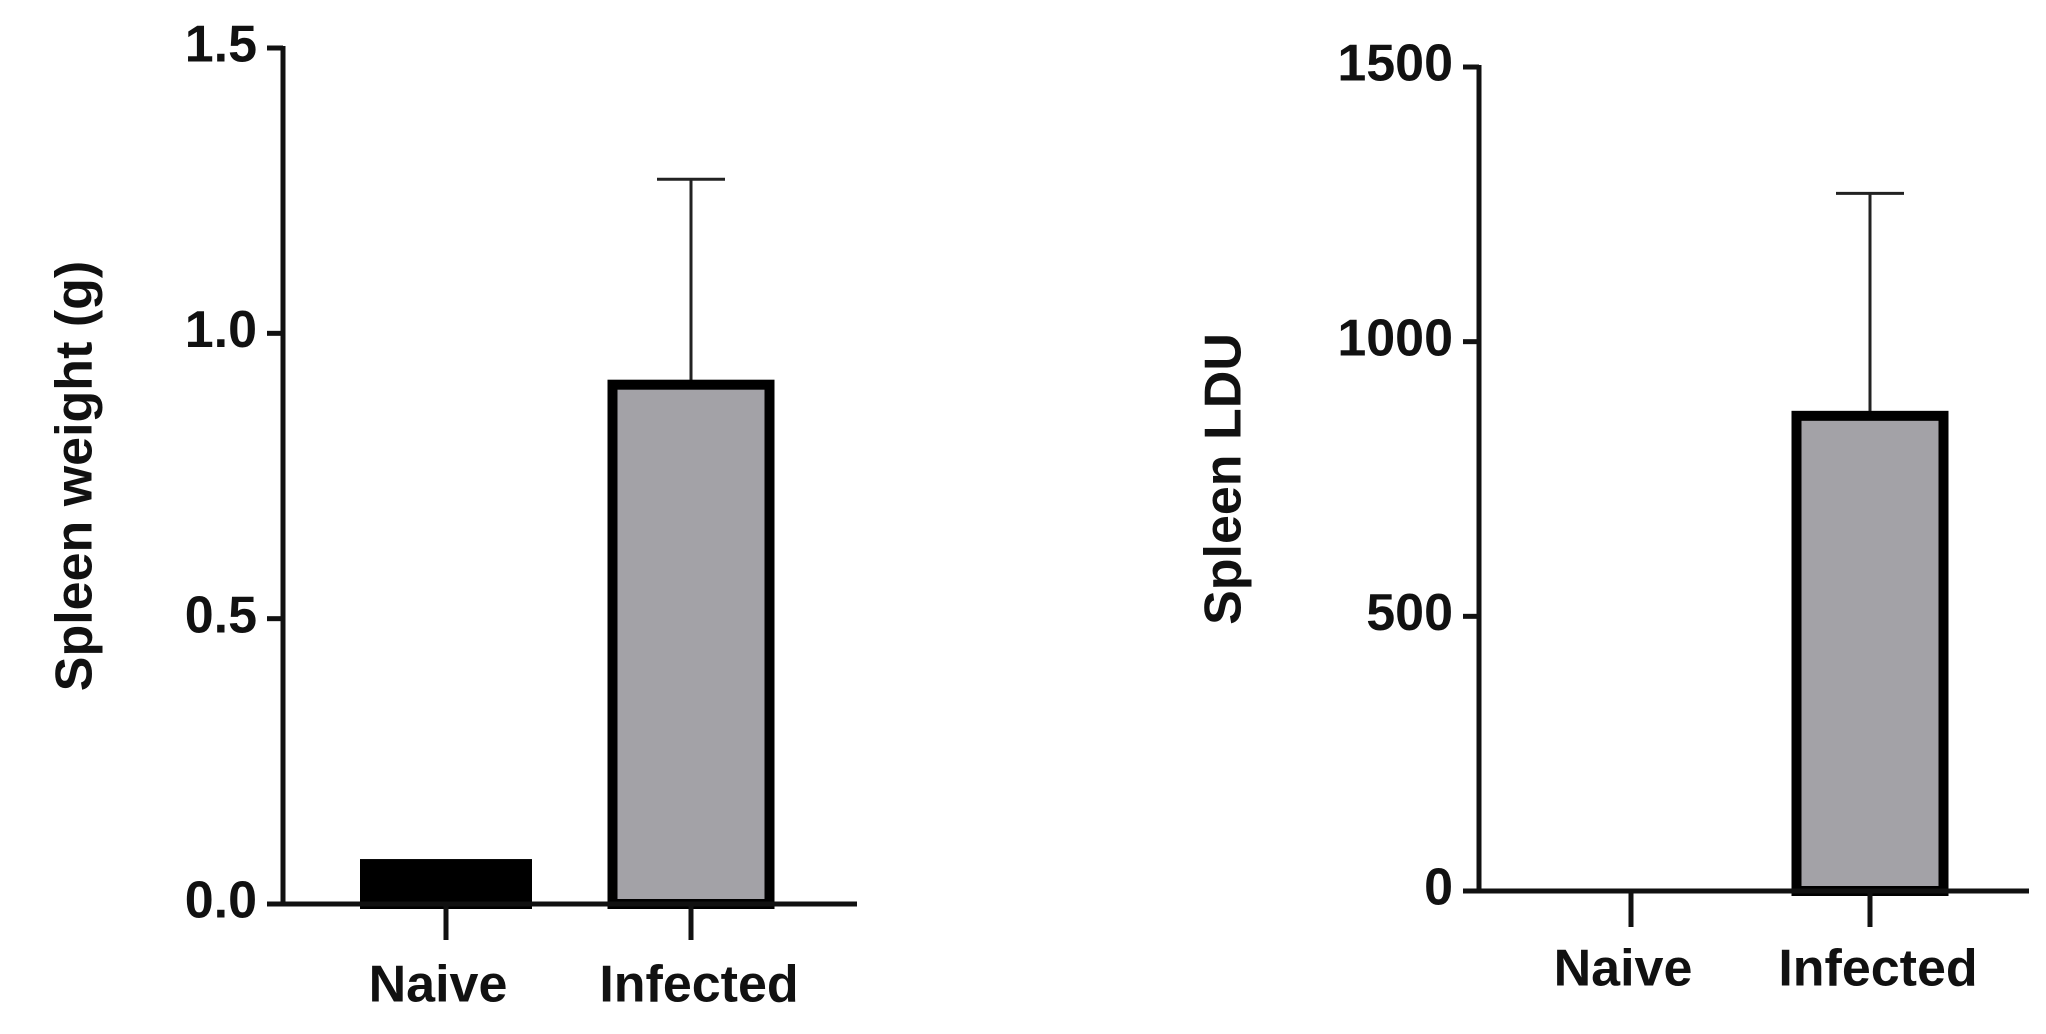 The image size is (2046, 1034). What do you see at coordinates (75, 476) in the screenshot?
I see `y-axis-label: Spleen weight (g)` at bounding box center [75, 476].